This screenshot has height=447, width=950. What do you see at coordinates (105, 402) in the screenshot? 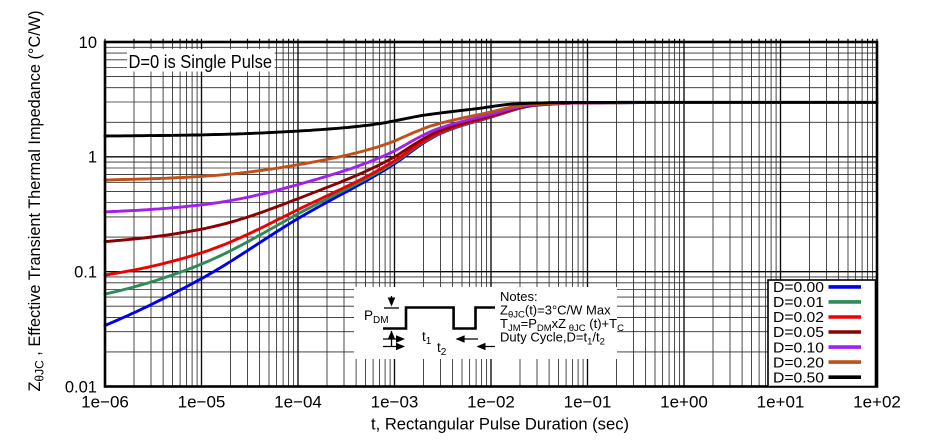
I see `svg-text: 1e−06` at bounding box center [105, 402].